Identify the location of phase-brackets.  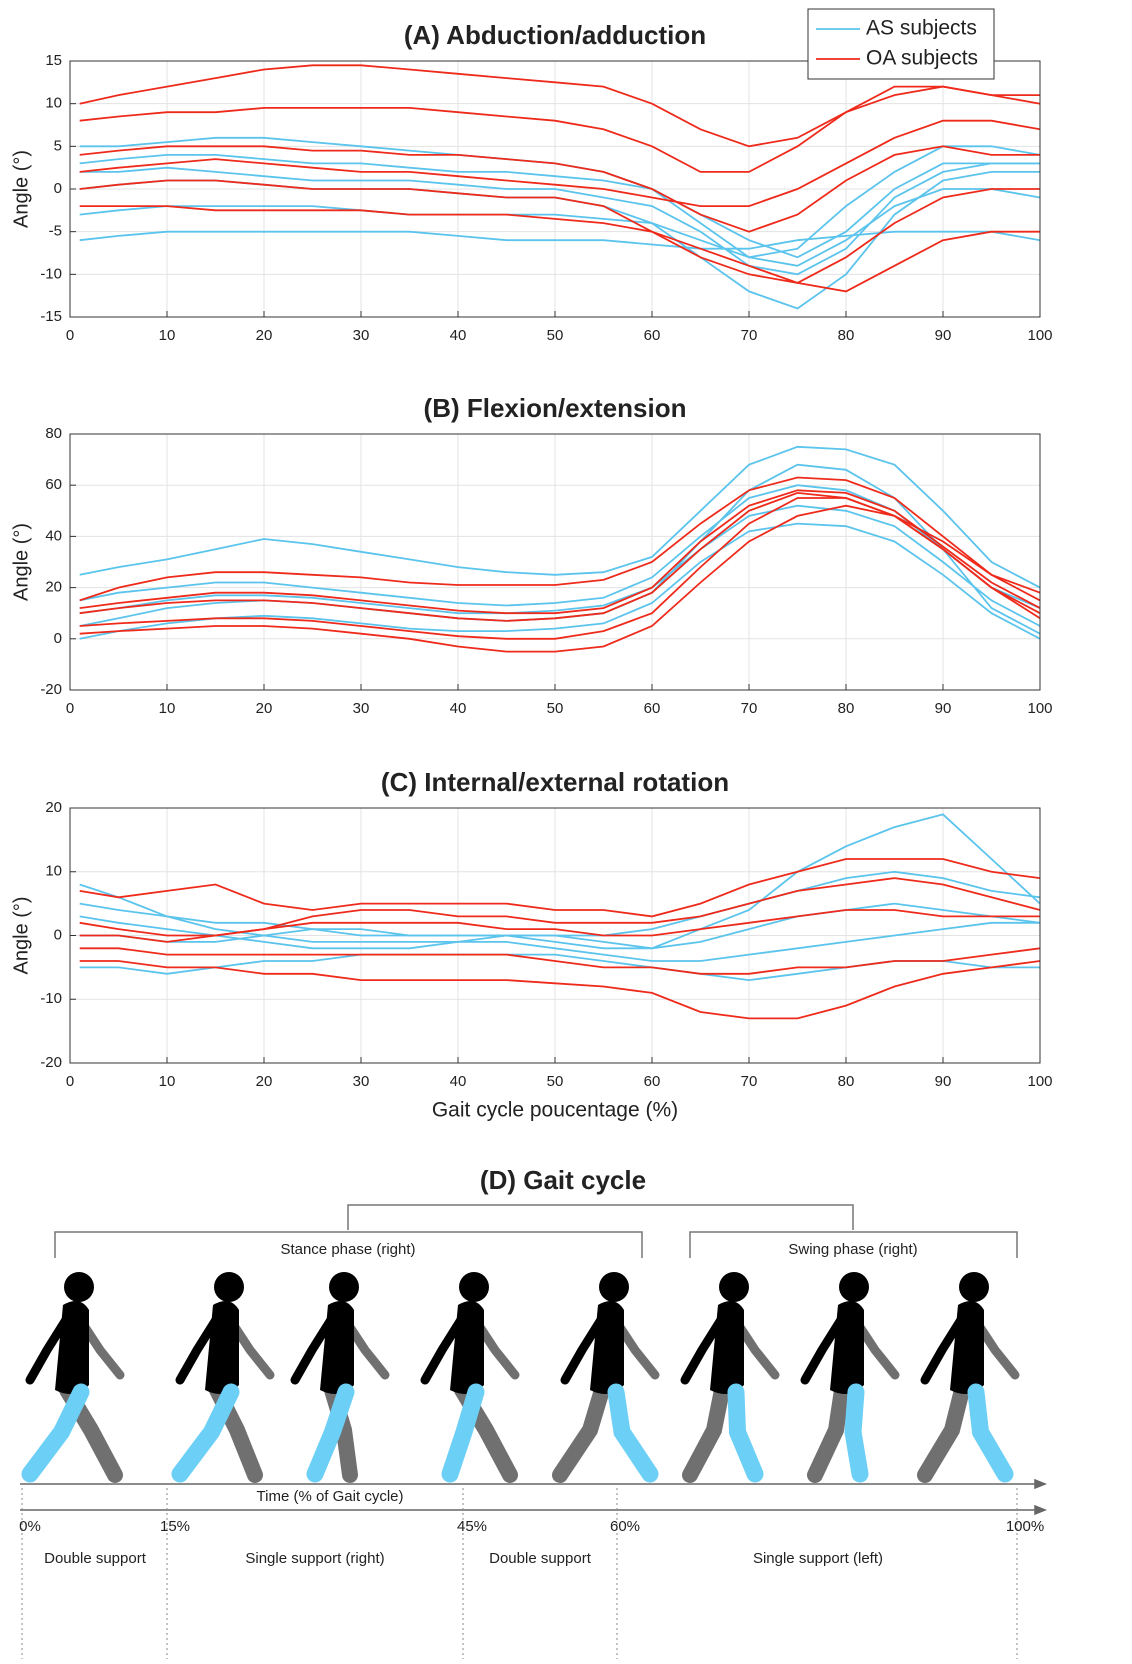
(536, 1231).